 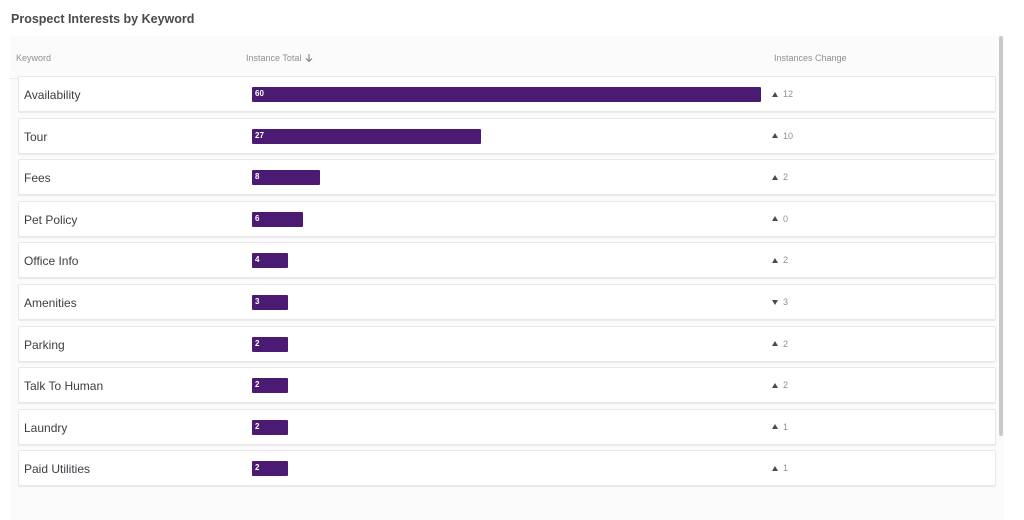 What do you see at coordinates (257, 177) in the screenshot?
I see `instance-total-value: 8` at bounding box center [257, 177].